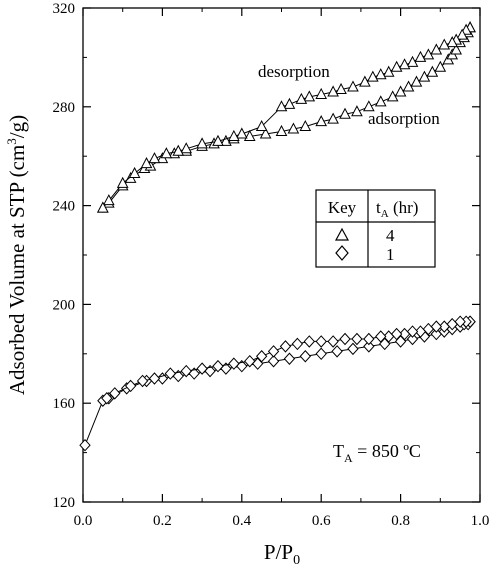  What do you see at coordinates (404, 118) in the screenshot?
I see `adsorption-annotation: adsorption` at bounding box center [404, 118].